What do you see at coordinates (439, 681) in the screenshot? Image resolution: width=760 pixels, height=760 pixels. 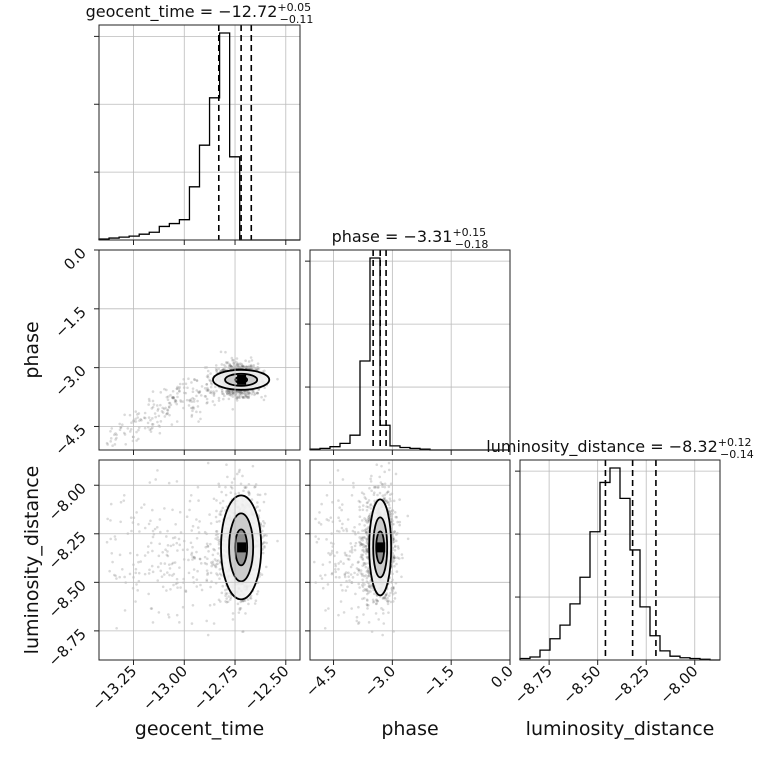 I see `x-tick-label: −1.5` at bounding box center [439, 681].